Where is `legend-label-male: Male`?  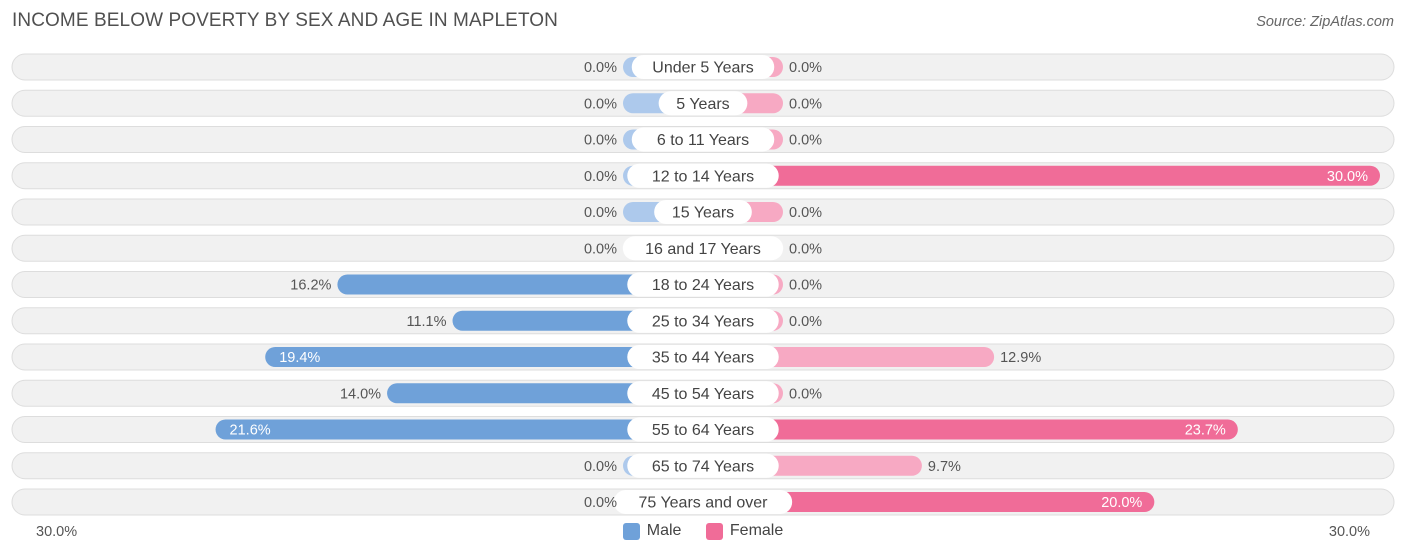
legend-label-male: Male is located at coordinates (664, 530).